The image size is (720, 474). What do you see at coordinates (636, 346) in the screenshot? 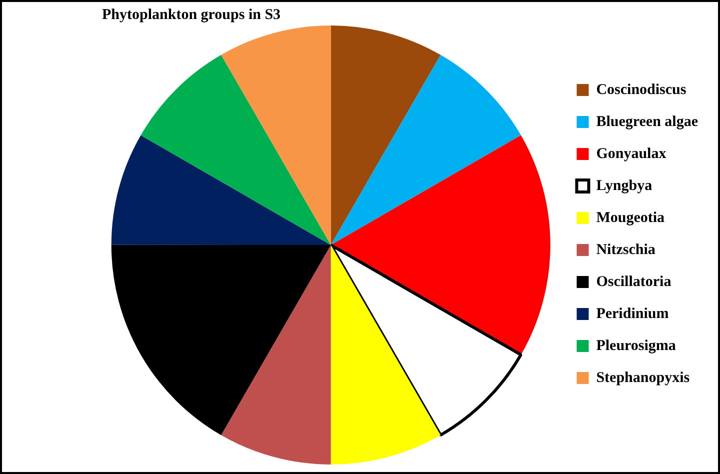
I see `legend-label: Pleurosigma` at bounding box center [636, 346].